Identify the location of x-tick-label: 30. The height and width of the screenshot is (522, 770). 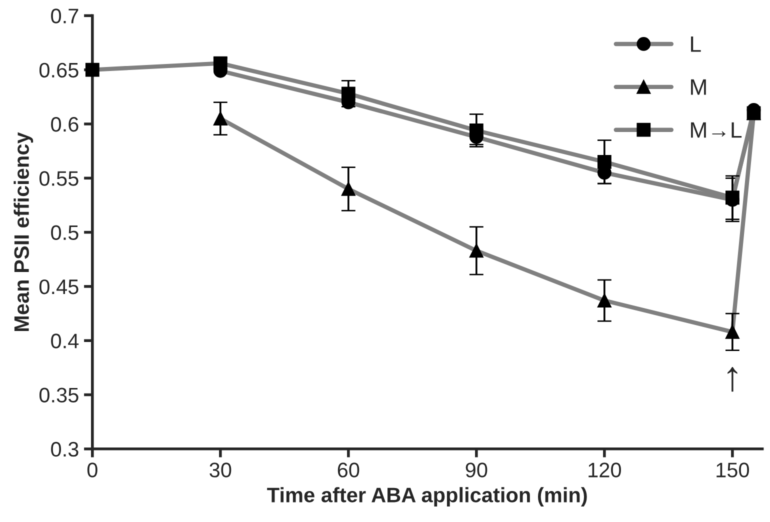
(221, 470).